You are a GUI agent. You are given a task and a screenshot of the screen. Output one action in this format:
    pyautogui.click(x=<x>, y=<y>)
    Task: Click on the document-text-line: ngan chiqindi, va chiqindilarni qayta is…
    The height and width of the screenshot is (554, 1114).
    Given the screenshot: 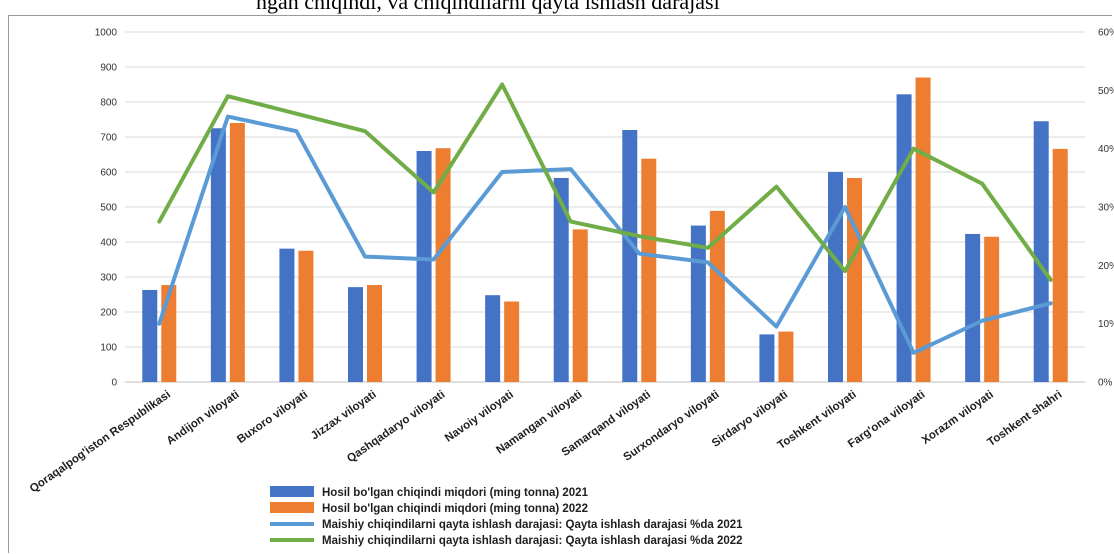 What is the action you would take?
    pyautogui.click(x=557, y=8)
    